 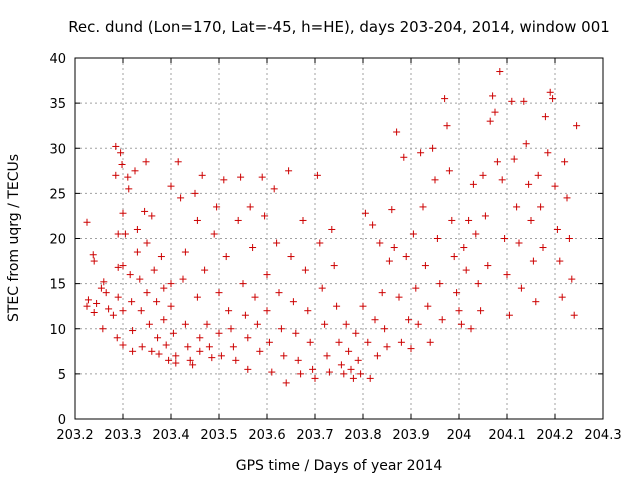 I want to click on y-tick-label: 25, so click(x=57, y=194).